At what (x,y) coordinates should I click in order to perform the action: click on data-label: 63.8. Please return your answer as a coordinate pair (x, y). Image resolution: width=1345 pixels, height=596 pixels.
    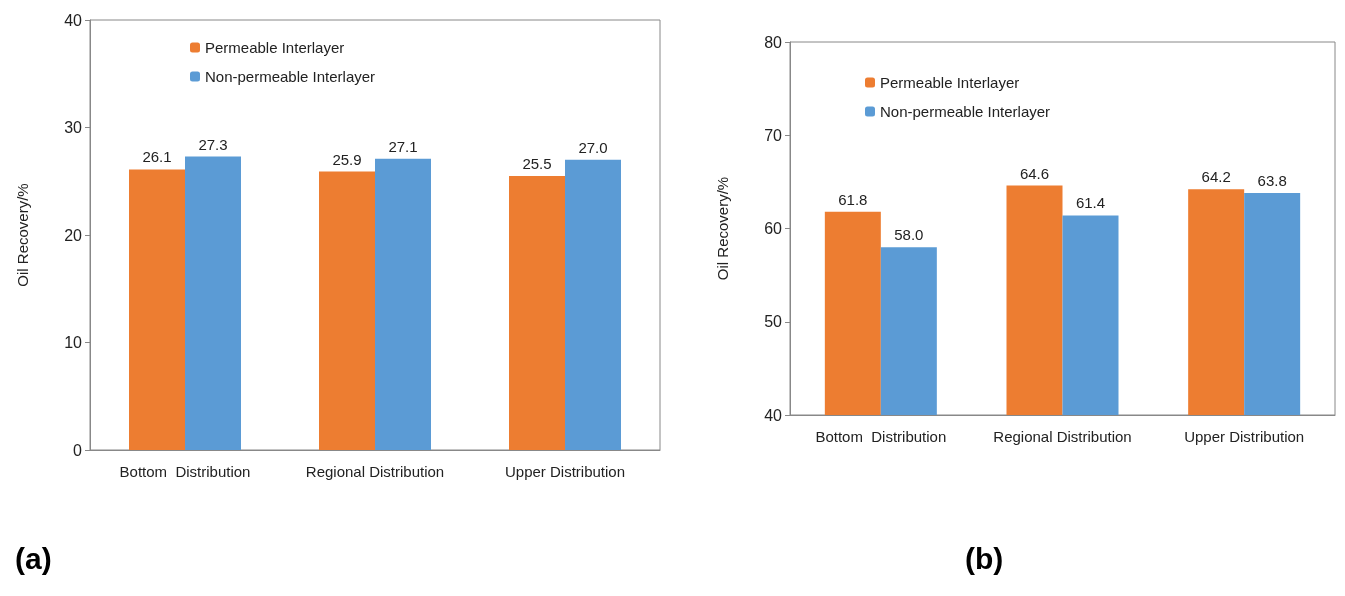
    Looking at the image, I should click on (1272, 181).